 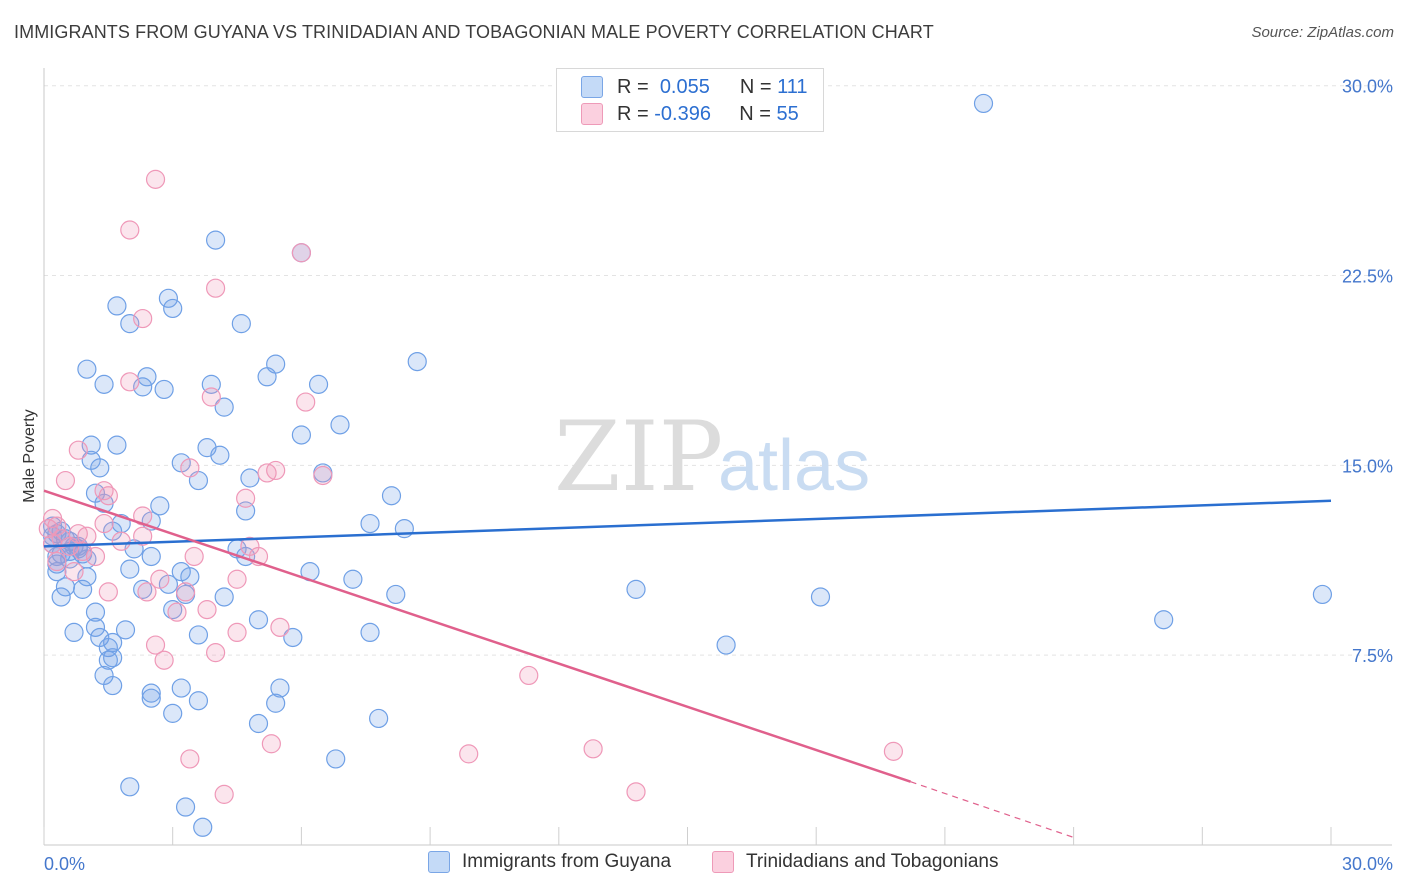 I want to click on correlation-legend: R = 0.055 N = 111 R = -0.396 N = 55, so click(x=690, y=100).